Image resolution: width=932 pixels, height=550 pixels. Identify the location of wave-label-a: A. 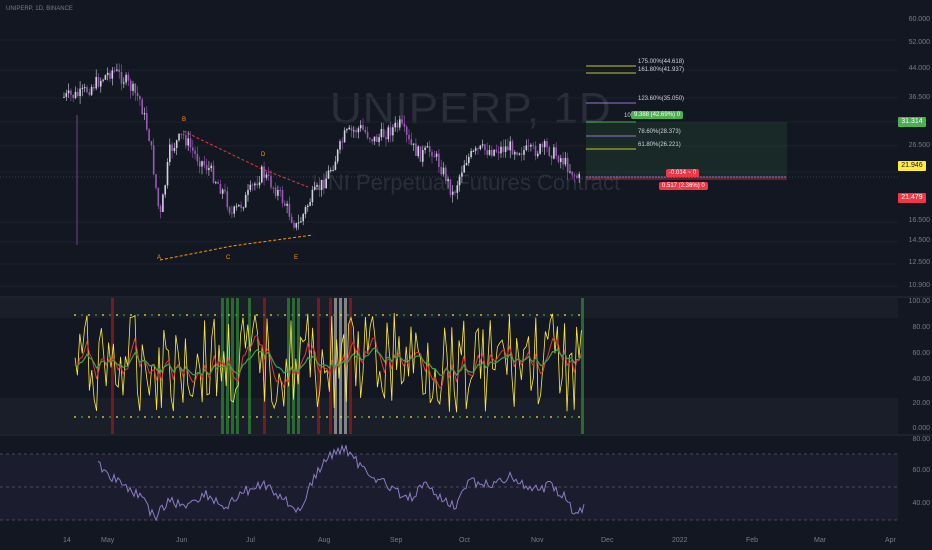
(159, 258).